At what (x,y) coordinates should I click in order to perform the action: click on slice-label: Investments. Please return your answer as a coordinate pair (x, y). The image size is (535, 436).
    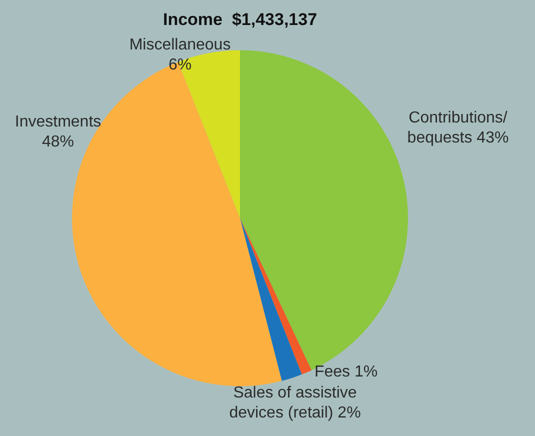
    Looking at the image, I should click on (58, 121).